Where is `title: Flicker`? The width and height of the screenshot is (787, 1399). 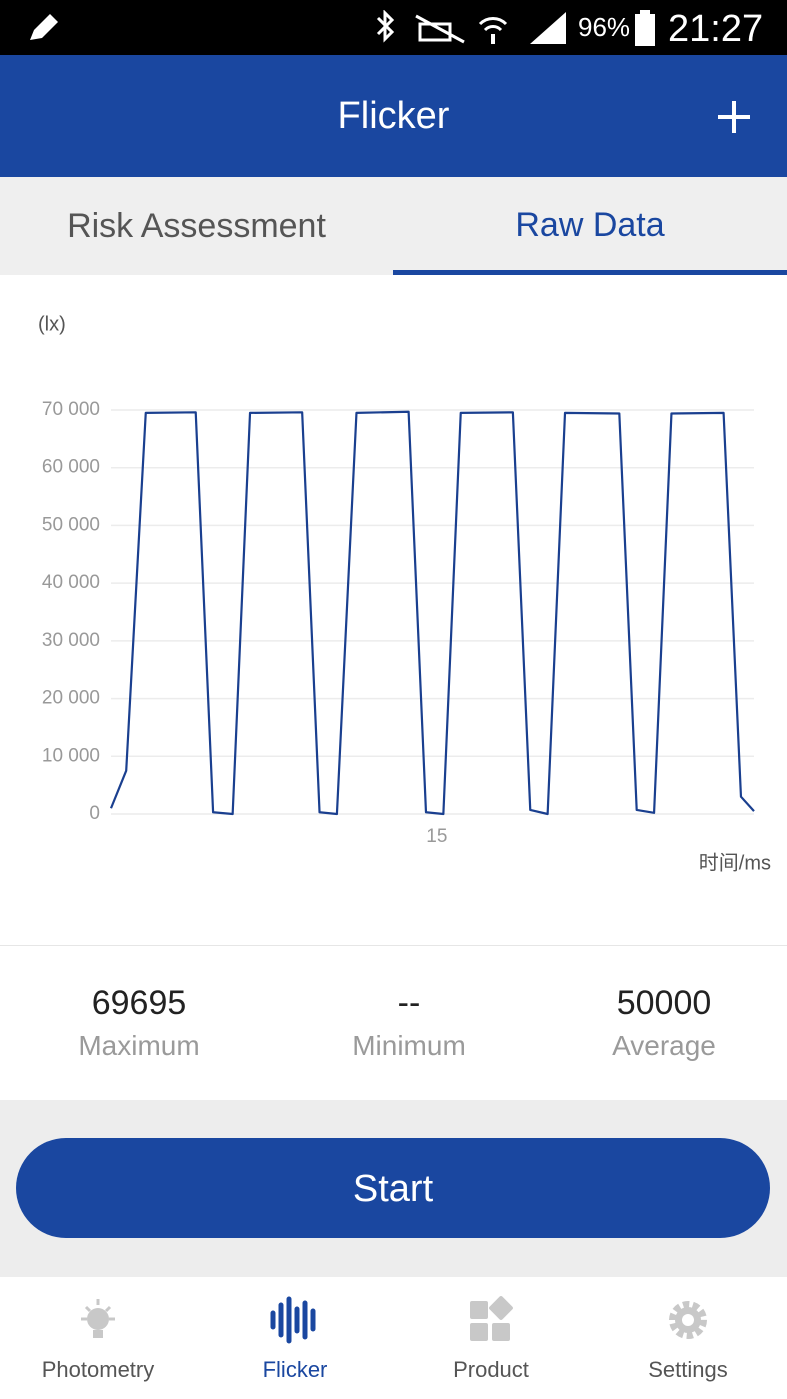
title: Flicker is located at coordinates (393, 116).